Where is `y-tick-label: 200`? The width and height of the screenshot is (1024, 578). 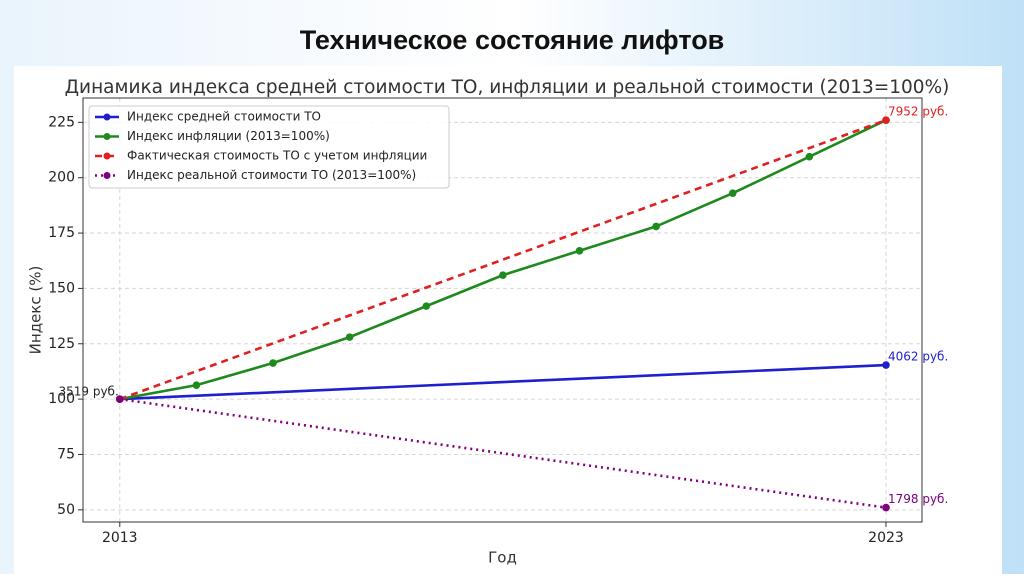 y-tick-label: 200 is located at coordinates (61, 178).